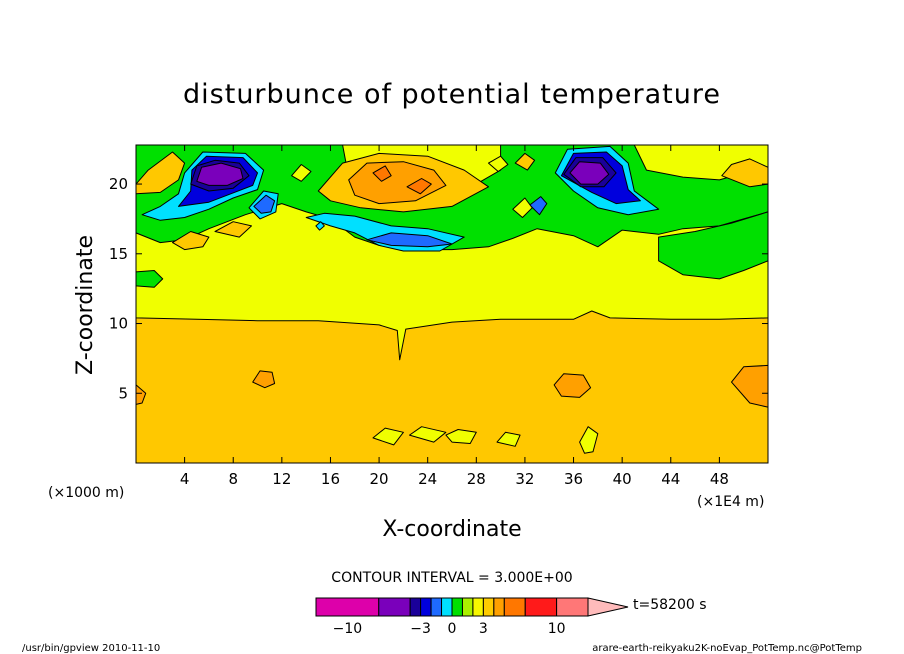  What do you see at coordinates (538, 206) in the screenshot?
I see `contour-region-neg-small-blue` at bounding box center [538, 206].